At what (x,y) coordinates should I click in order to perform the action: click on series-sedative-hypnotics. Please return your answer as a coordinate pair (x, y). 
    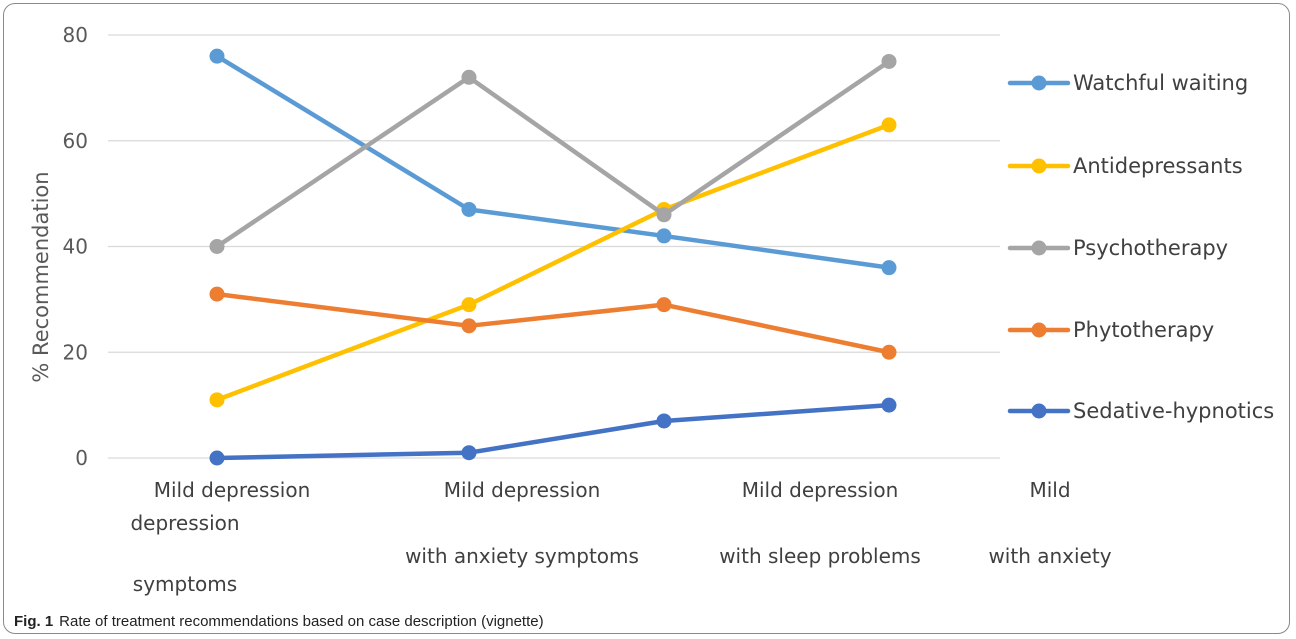
    Looking at the image, I should click on (553, 431).